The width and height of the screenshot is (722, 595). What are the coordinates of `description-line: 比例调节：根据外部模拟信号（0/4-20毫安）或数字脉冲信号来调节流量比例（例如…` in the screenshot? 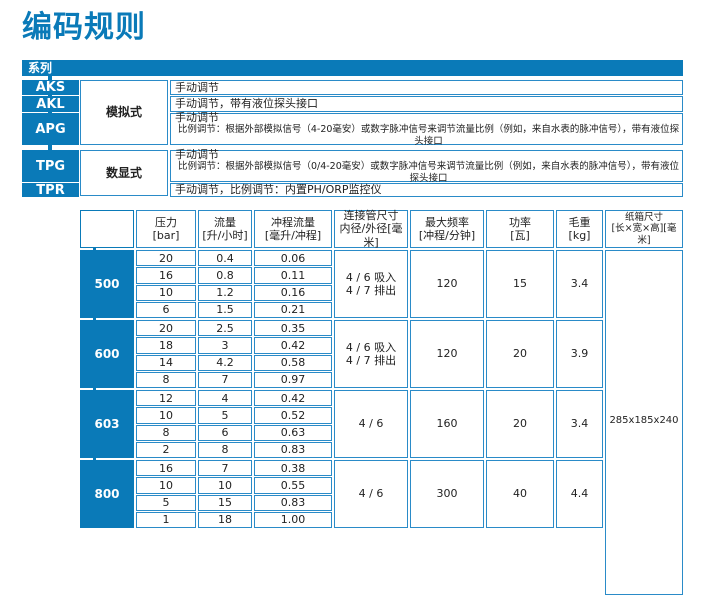 It's located at (428, 172).